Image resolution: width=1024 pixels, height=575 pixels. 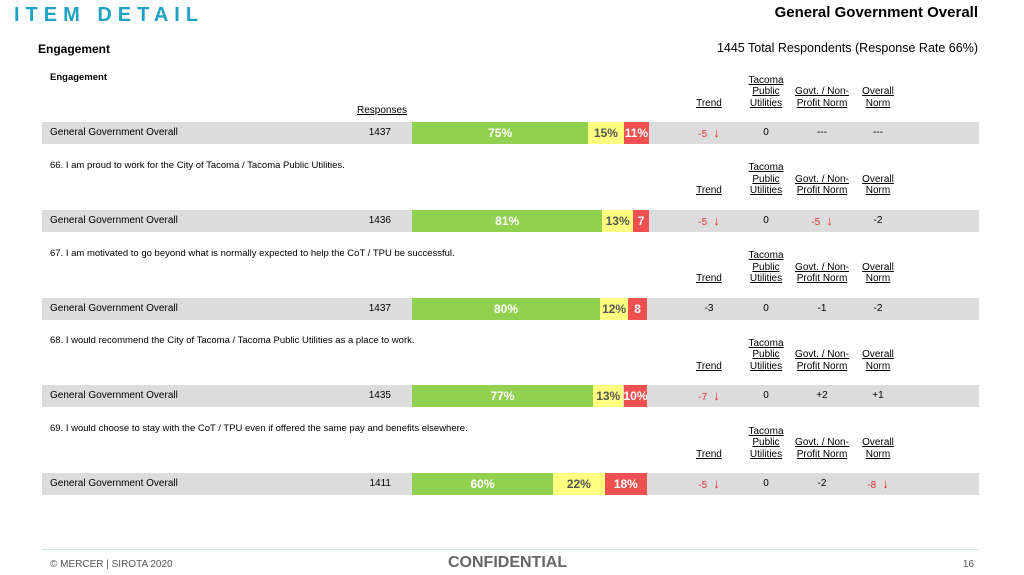 What do you see at coordinates (872, 486) in the screenshot?
I see `cell-value: -8` at bounding box center [872, 486].